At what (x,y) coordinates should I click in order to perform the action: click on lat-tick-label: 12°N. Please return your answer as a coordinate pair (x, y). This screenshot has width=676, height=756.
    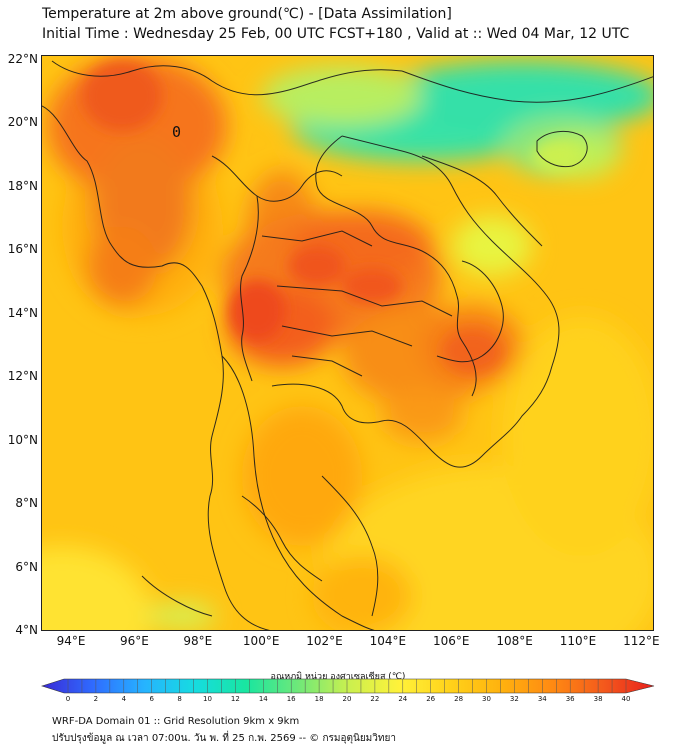
    Looking at the image, I should click on (22, 376).